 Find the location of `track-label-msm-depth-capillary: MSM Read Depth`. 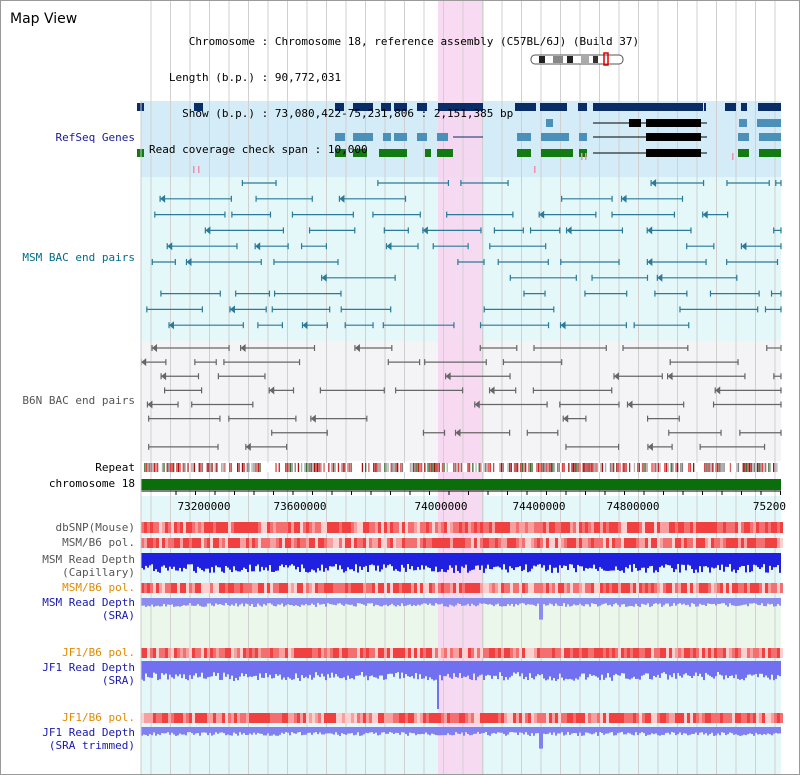

track-label-msm-depth-capillary: MSM Read Depth is located at coordinates (88, 559).